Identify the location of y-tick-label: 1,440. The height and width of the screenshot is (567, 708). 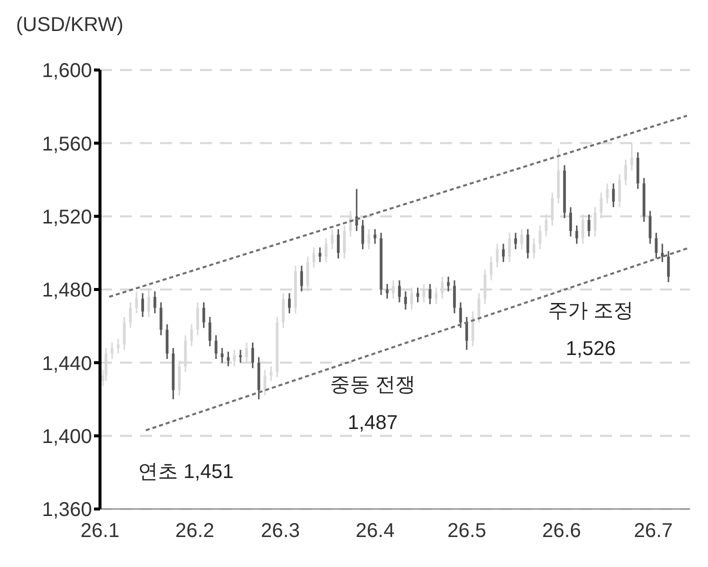
(67, 363).